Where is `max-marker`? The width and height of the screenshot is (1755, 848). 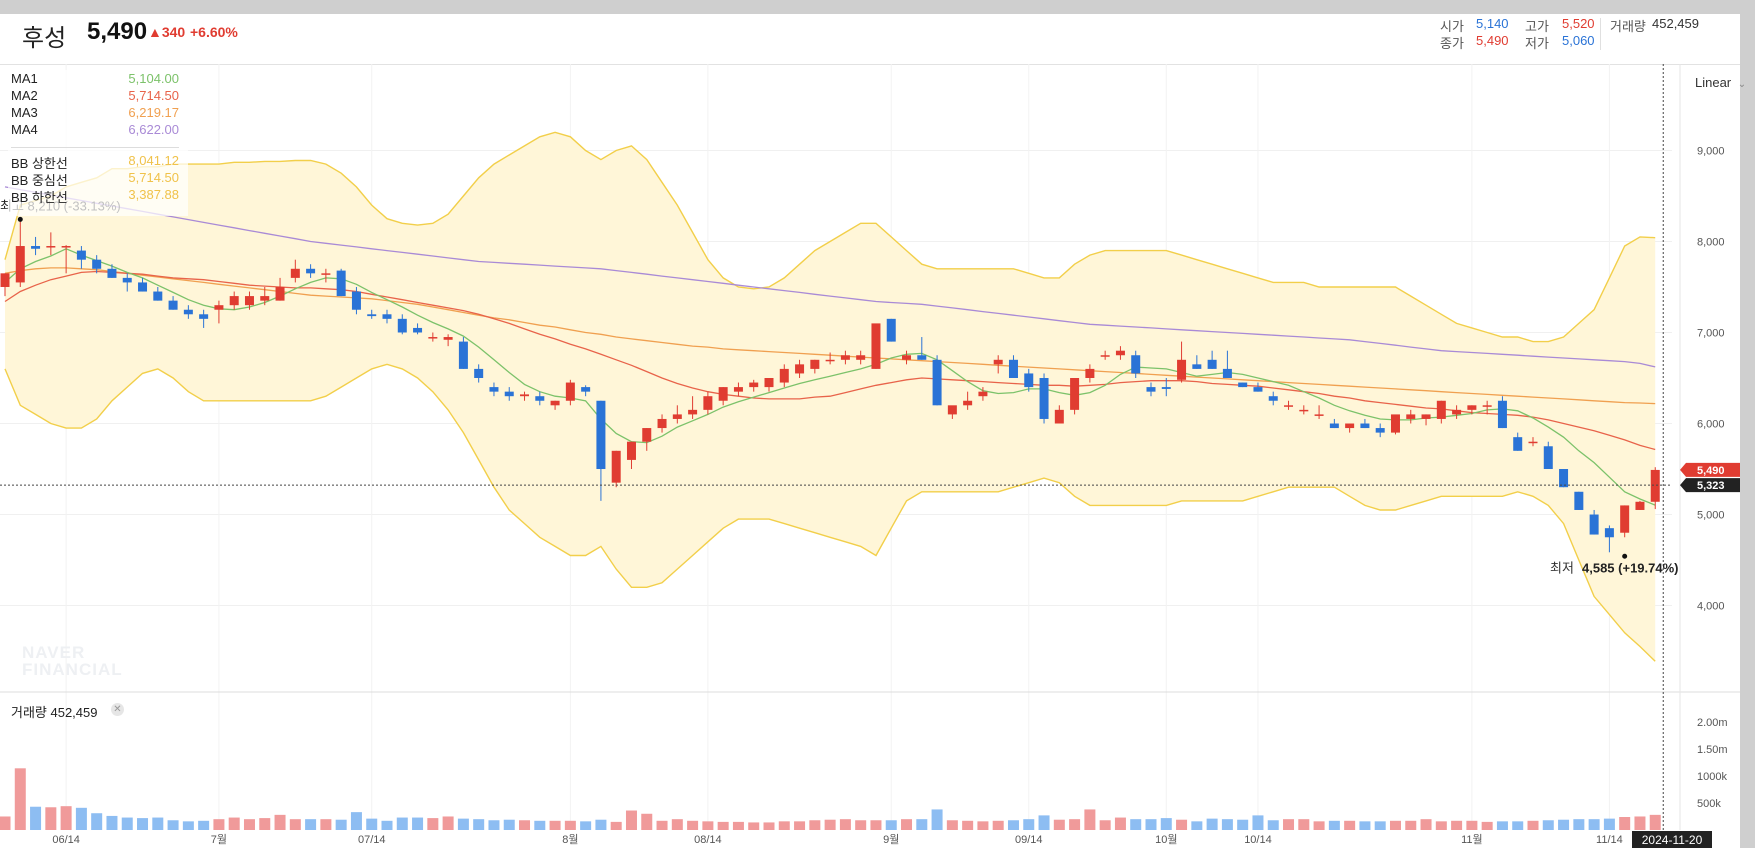 max-marker is located at coordinates (20, 219).